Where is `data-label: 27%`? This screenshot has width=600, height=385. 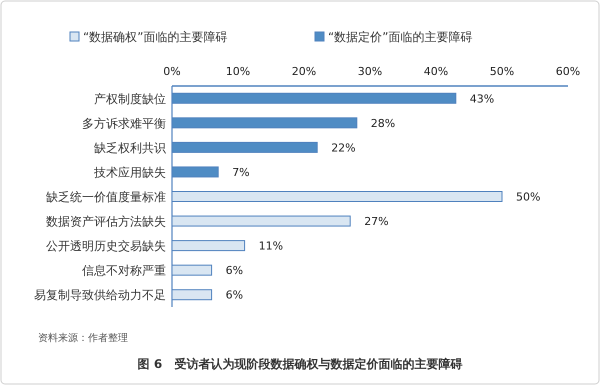
data-label: 27% is located at coordinates (376, 221).